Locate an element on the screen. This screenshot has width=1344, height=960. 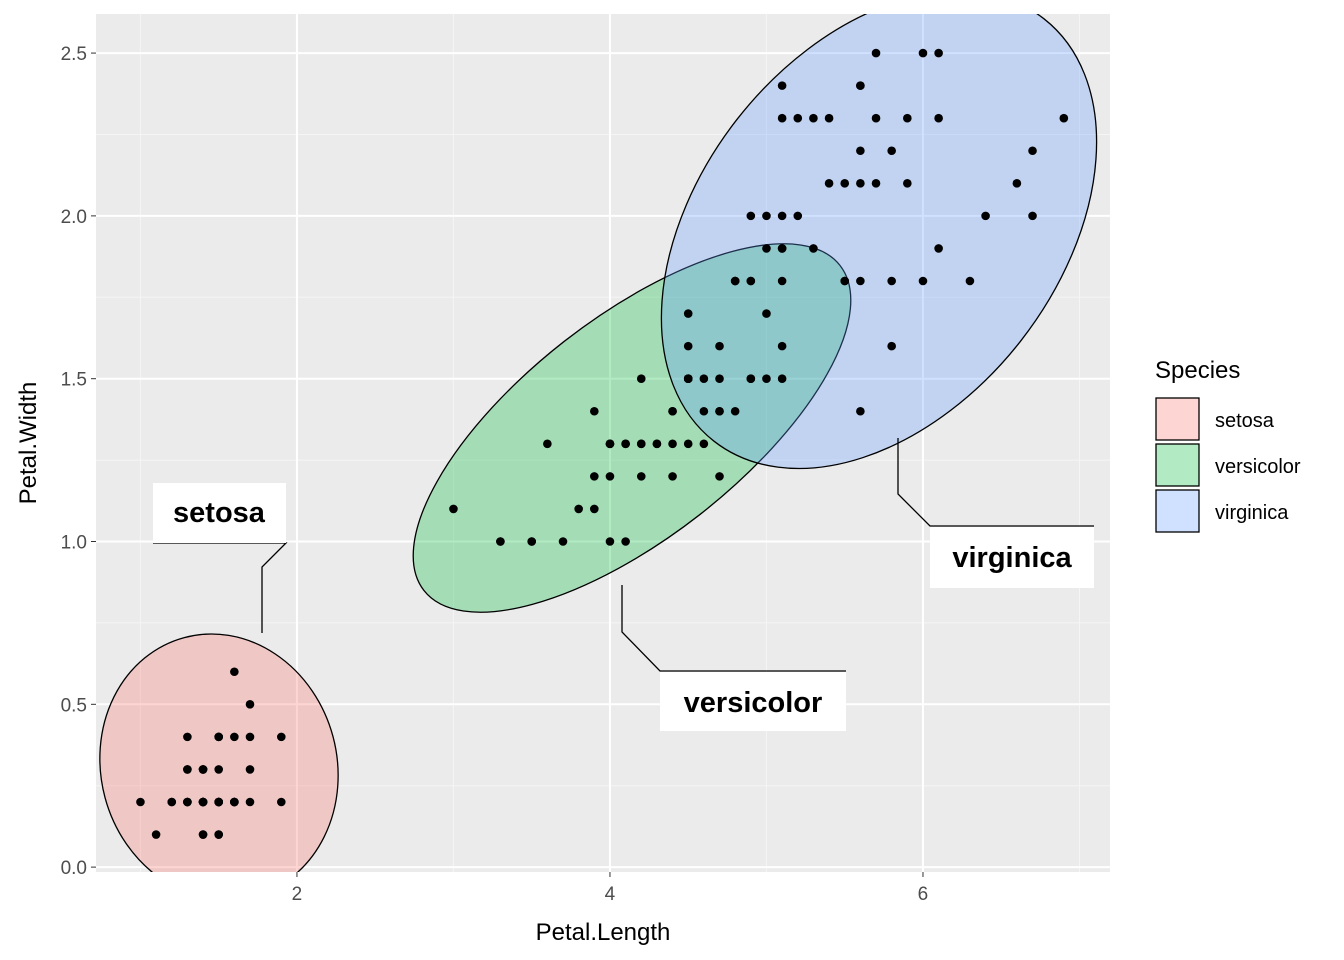
versicolor-connector is located at coordinates (733, 628).